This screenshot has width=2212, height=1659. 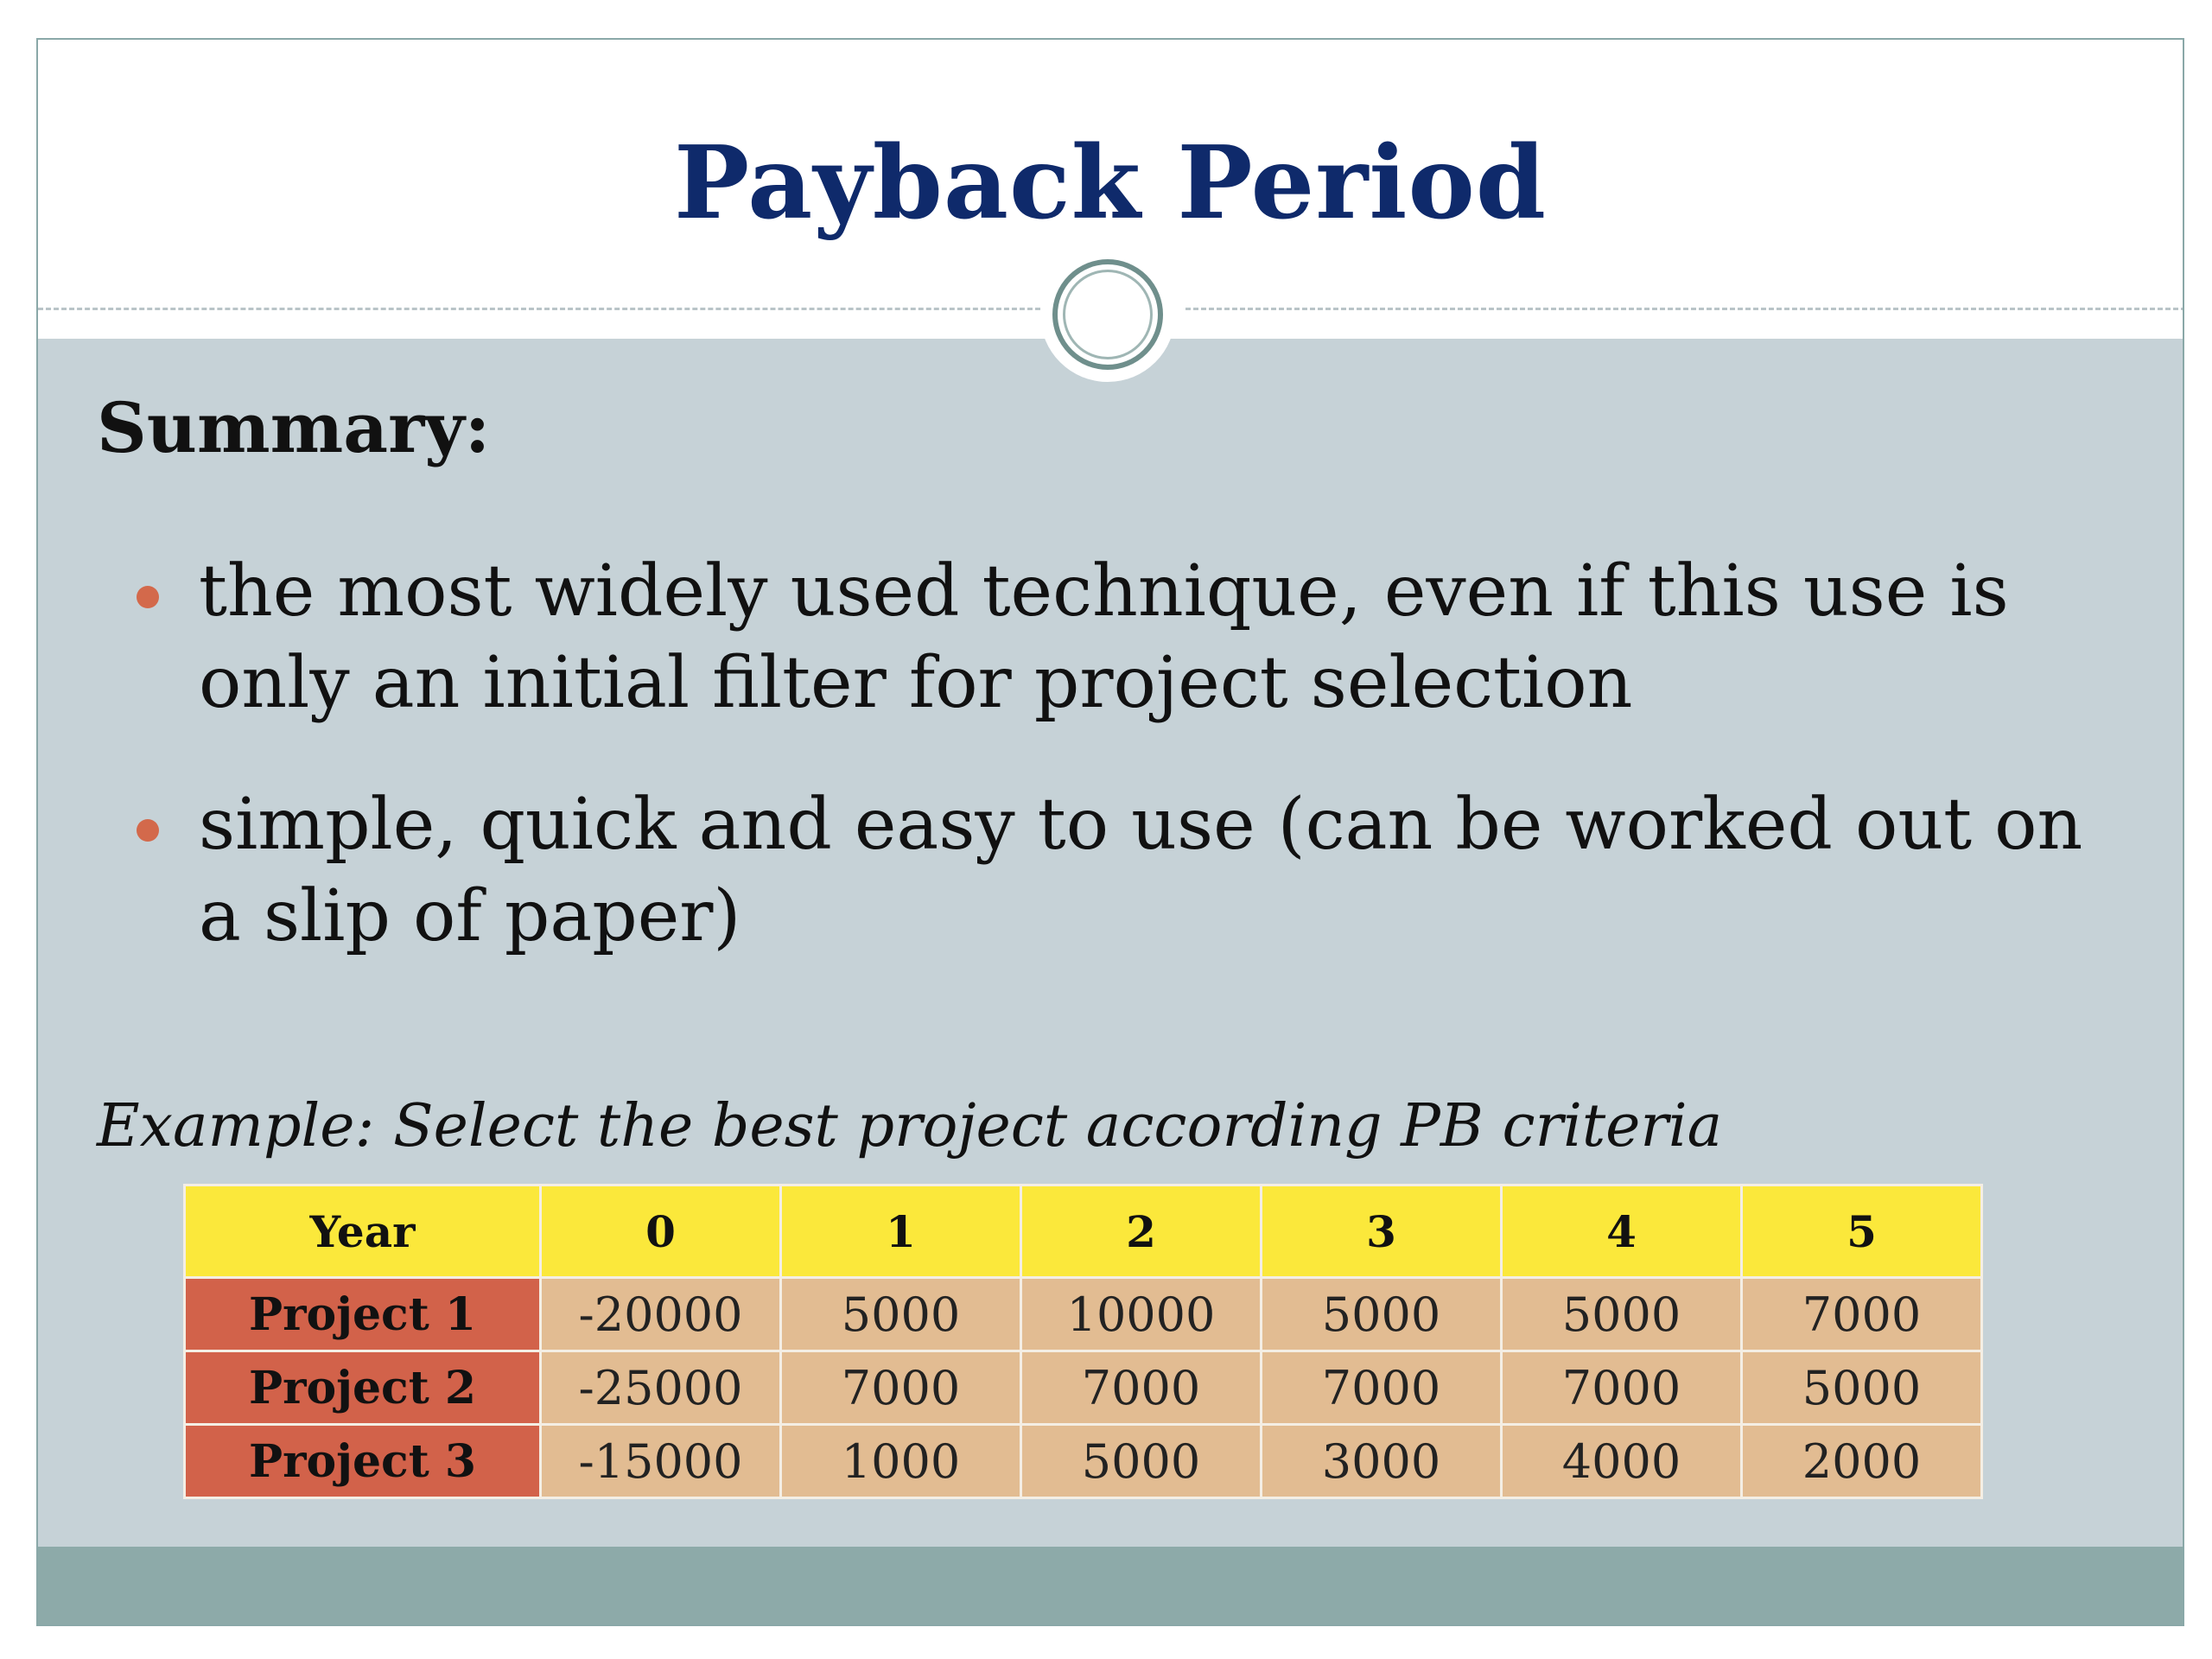 What do you see at coordinates (660, 1461) in the screenshot?
I see `table-cell: -15000` at bounding box center [660, 1461].